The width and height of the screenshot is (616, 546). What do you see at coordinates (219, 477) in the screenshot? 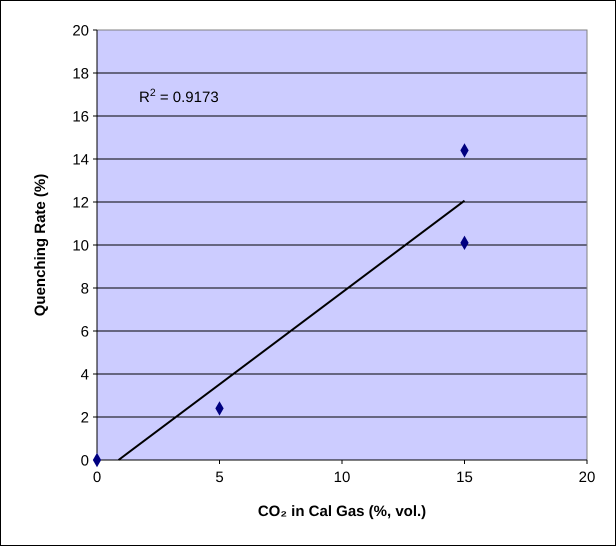
I see `x-tick-label: 5` at bounding box center [219, 477].